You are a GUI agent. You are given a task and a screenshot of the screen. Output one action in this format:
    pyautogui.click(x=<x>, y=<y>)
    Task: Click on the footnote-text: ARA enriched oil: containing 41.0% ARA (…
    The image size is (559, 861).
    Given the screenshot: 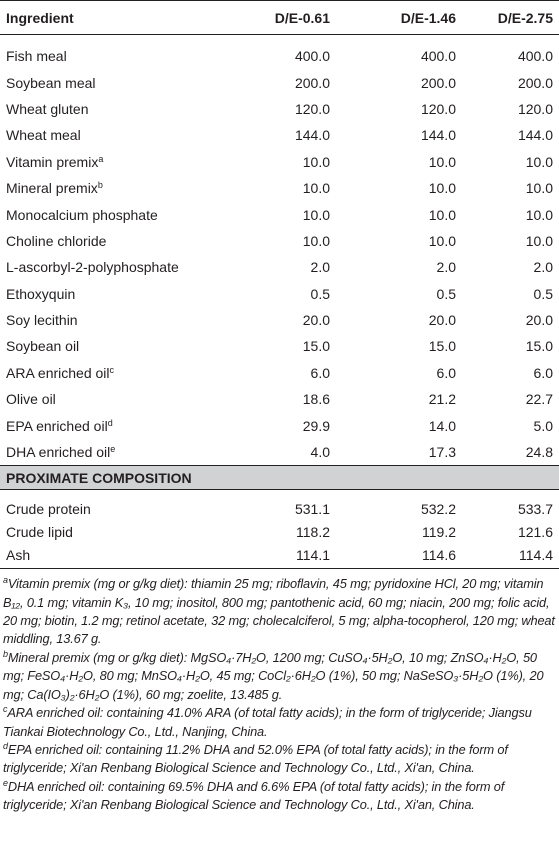 What is the action you would take?
    pyautogui.click(x=267, y=722)
    